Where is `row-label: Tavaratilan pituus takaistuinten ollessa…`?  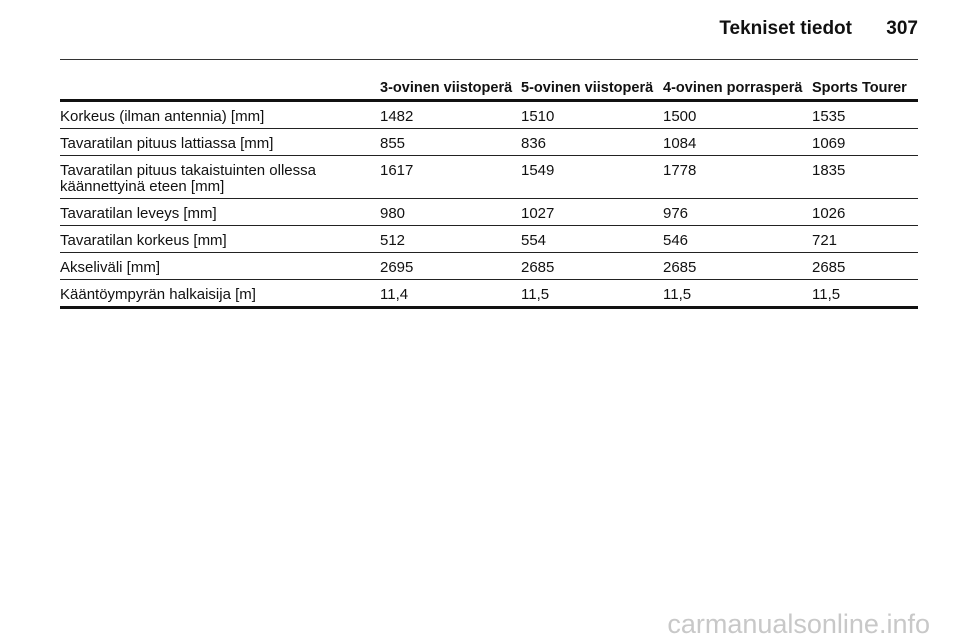 row-label: Tavaratilan pituus takaistuinten ollessa… is located at coordinates (220, 177).